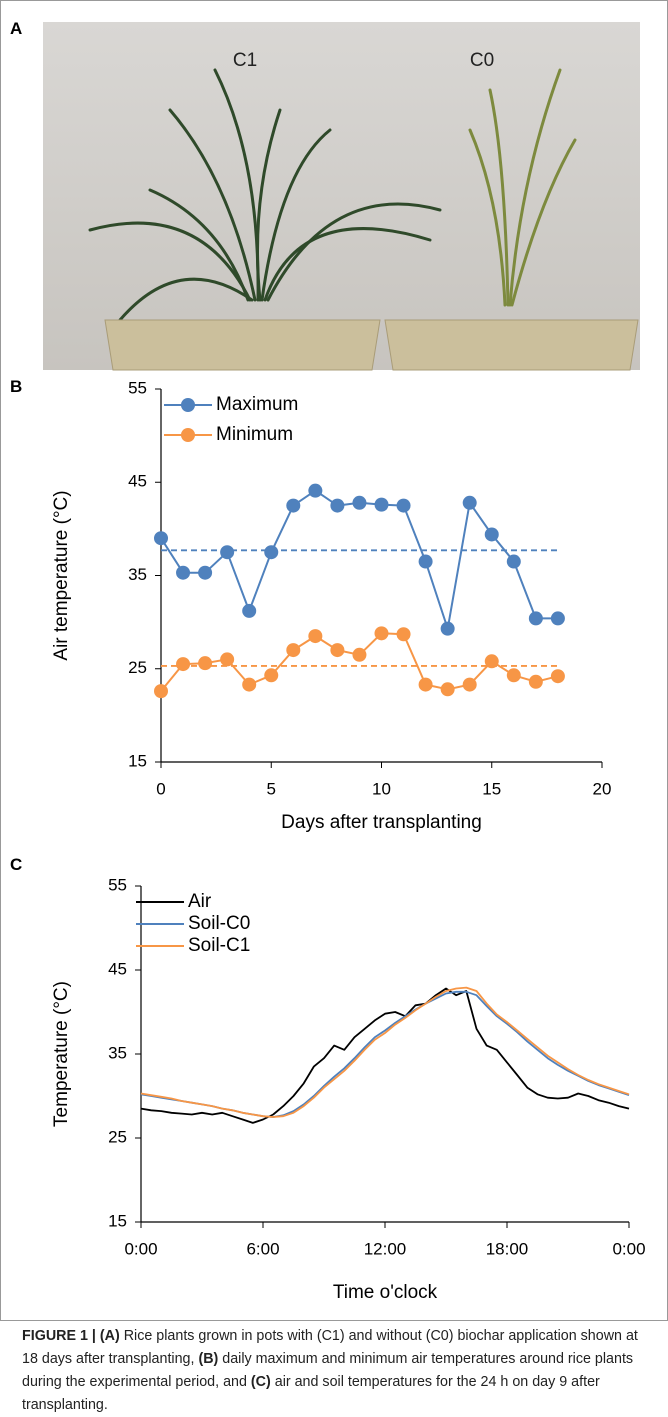 This screenshot has width=668, height=1417. I want to click on x-tick-label: 5, so click(271, 788).